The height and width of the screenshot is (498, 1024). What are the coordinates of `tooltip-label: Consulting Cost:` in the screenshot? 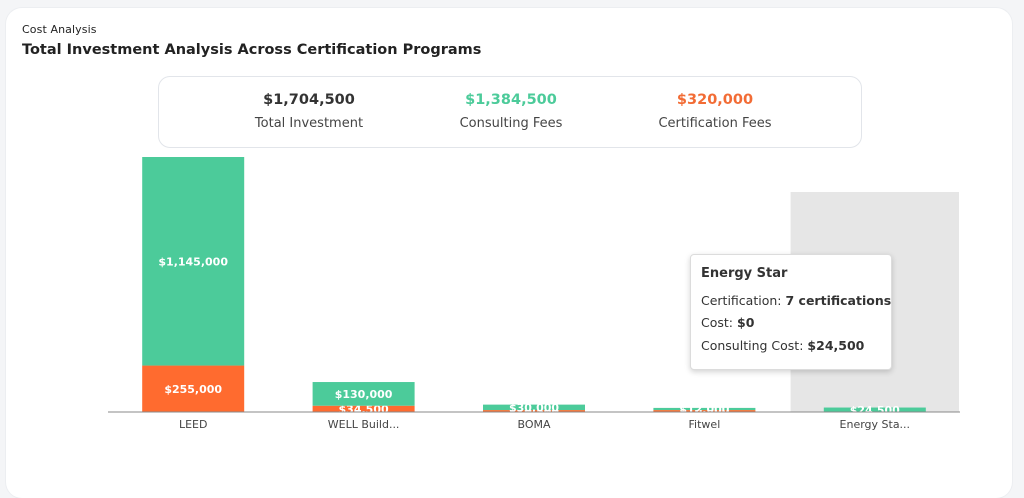 It's located at (752, 345).